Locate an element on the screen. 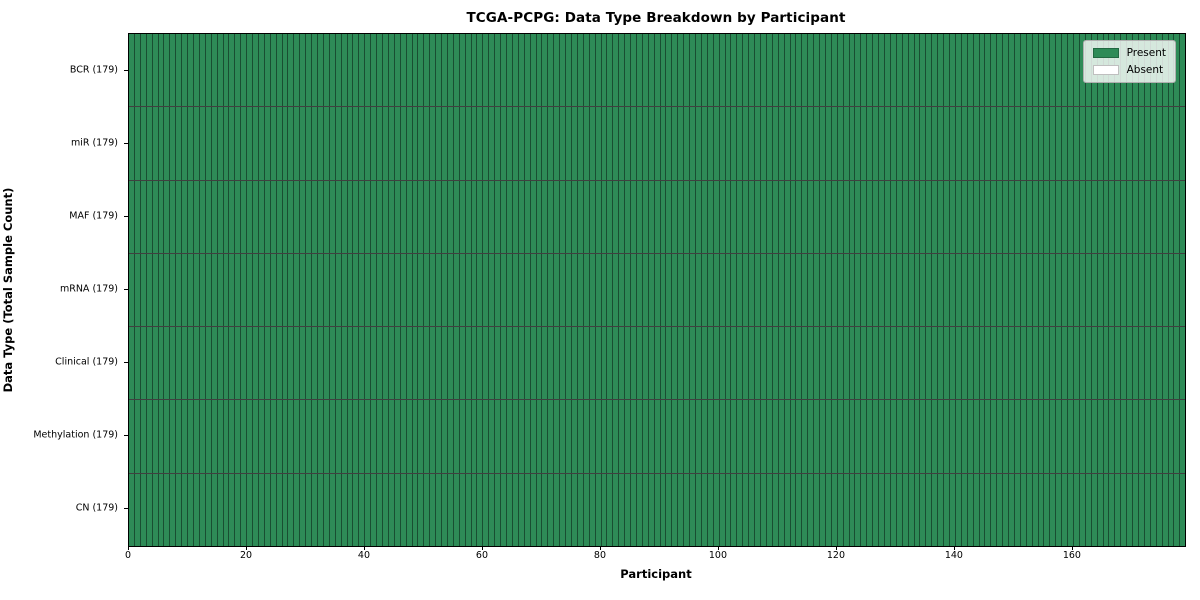 The width and height of the screenshot is (1200, 600). x-tick-label-100: 100 is located at coordinates (718, 555).